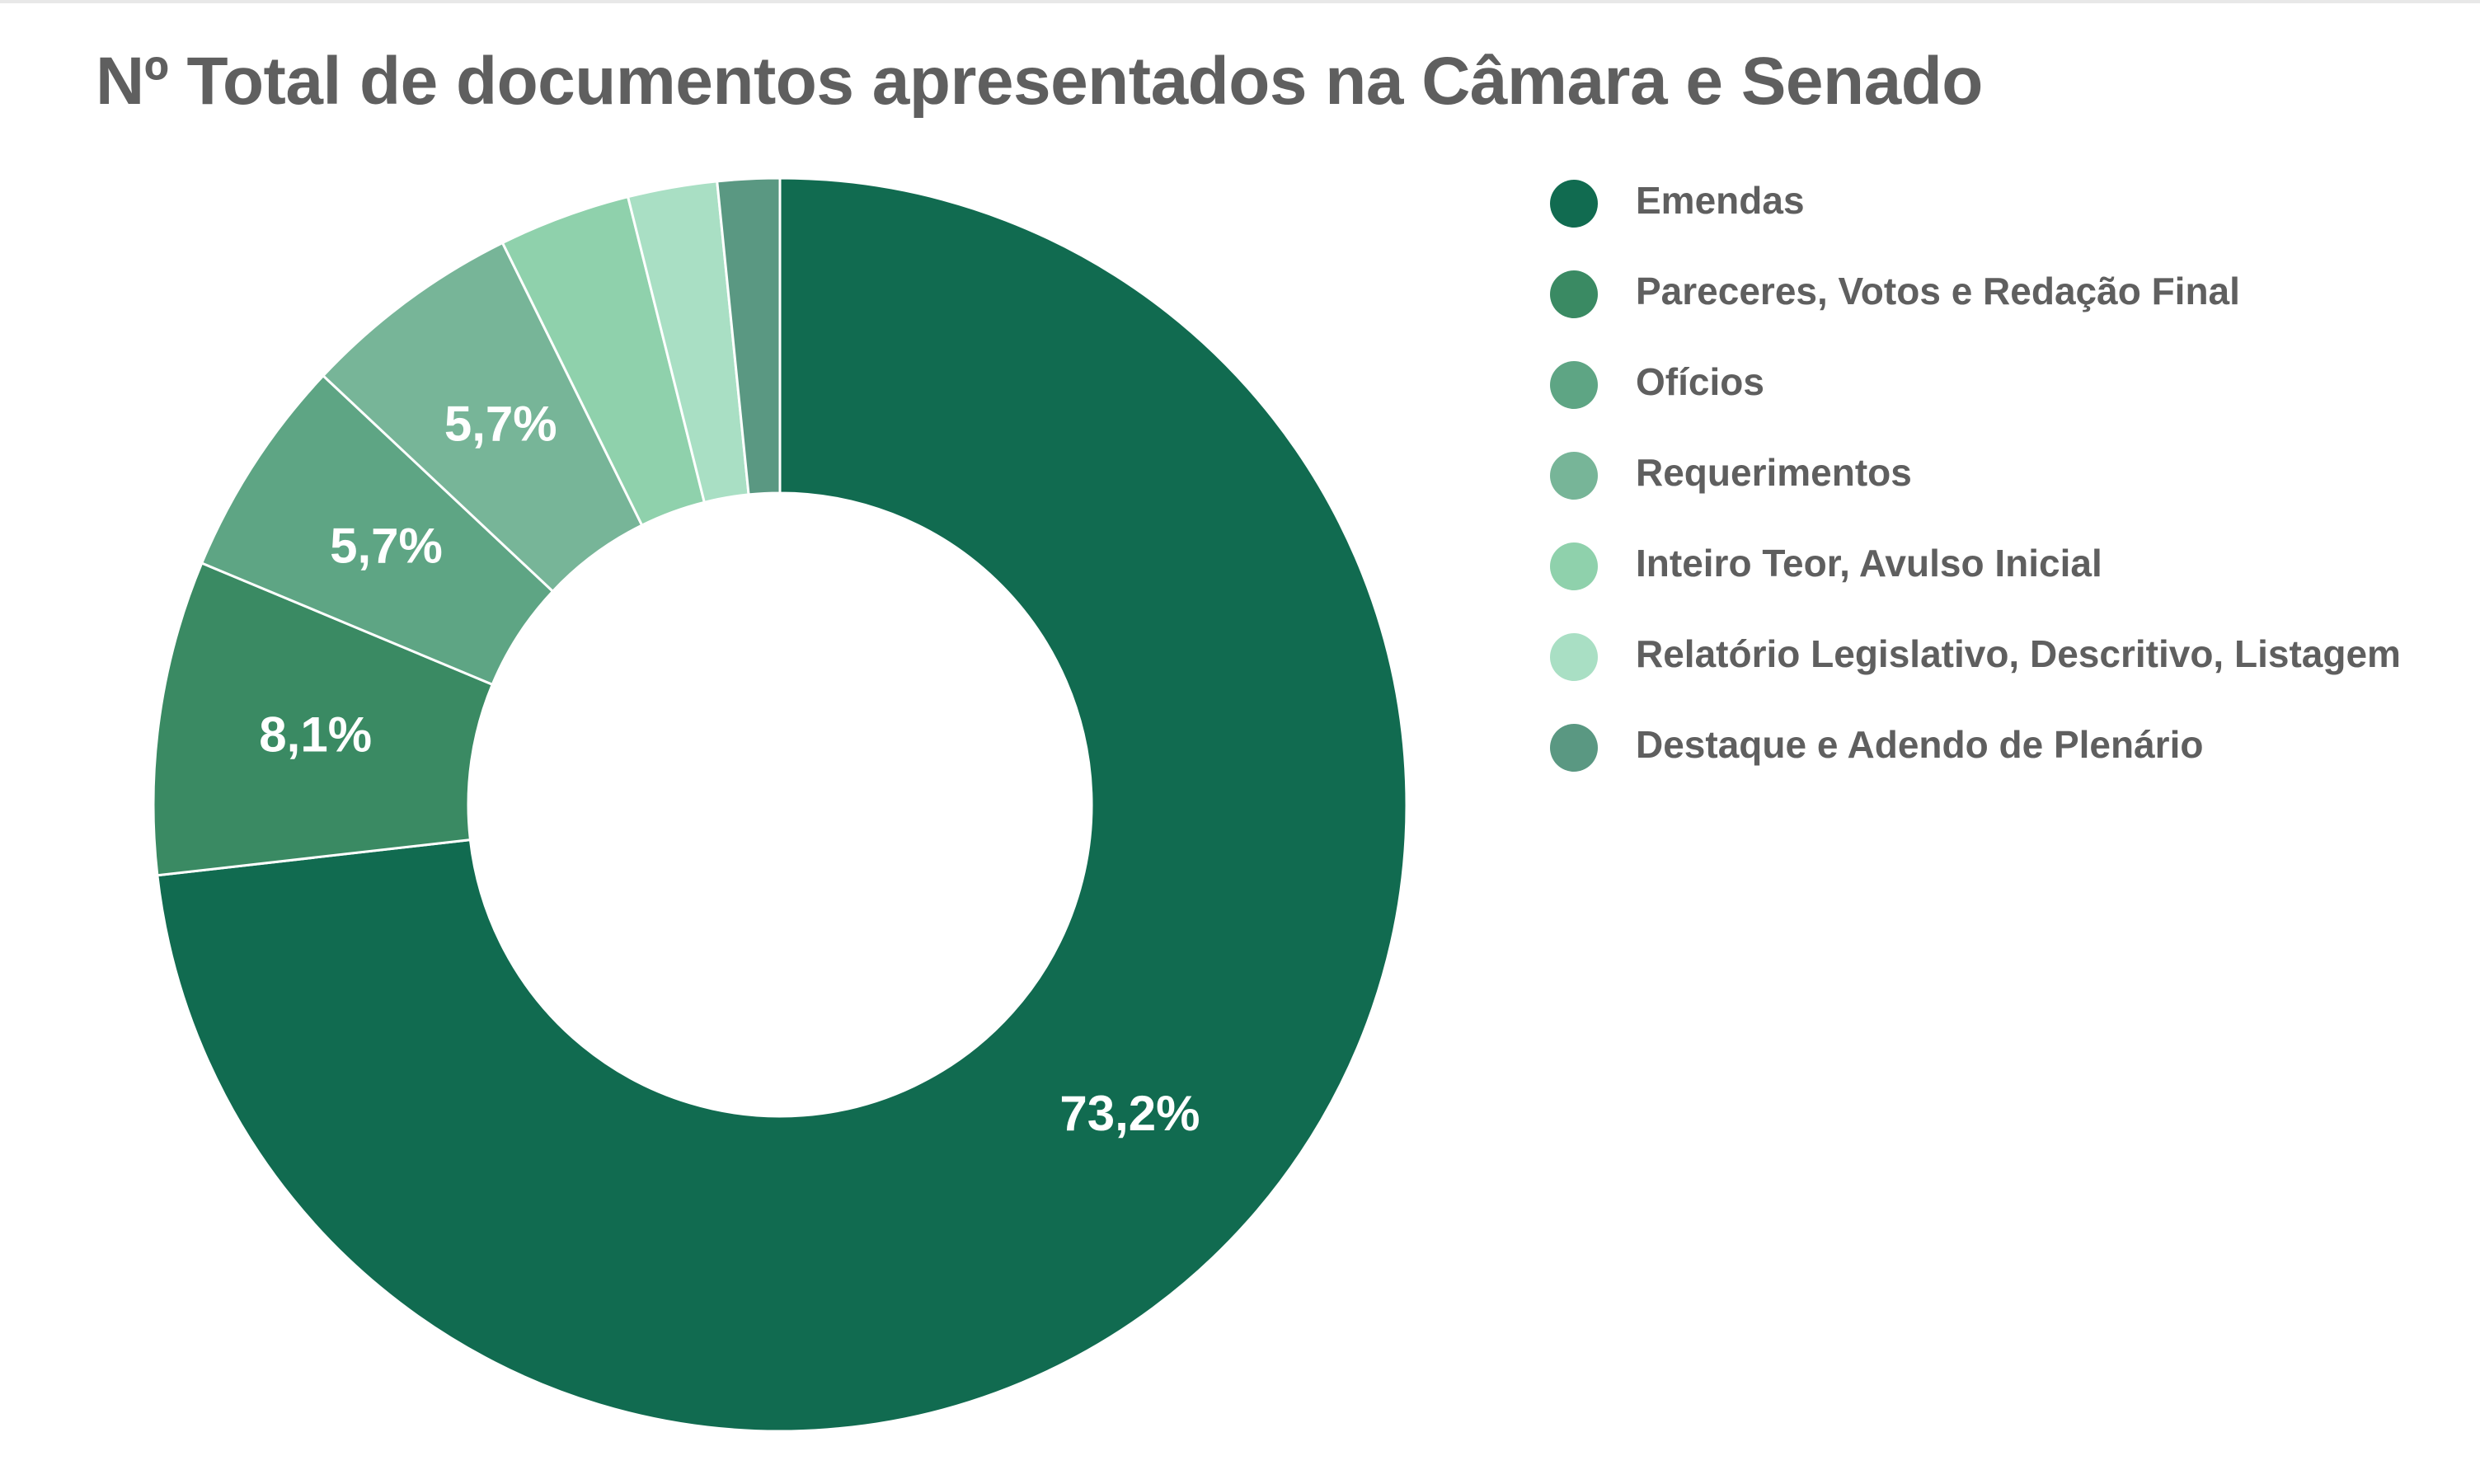 This screenshot has width=2480, height=1484. I want to click on legend-label: Destaque e Adendo de Plenário, so click(1920, 744).